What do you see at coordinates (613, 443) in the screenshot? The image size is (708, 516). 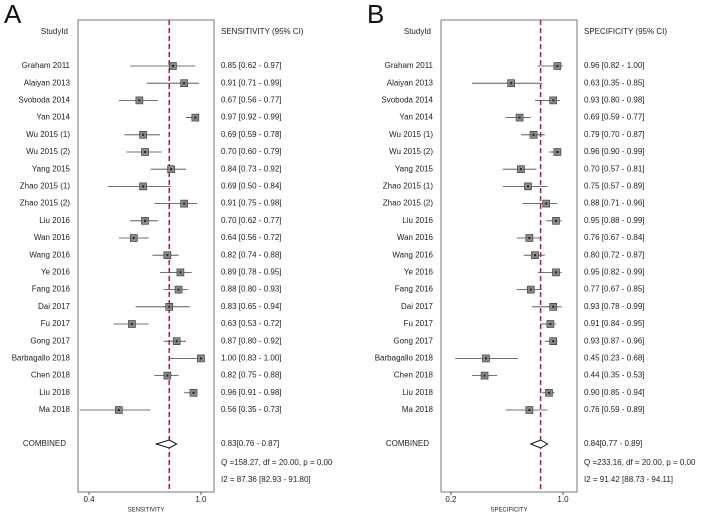 I see `combined-label: 0.84[0.77 - 0.89]` at bounding box center [613, 443].